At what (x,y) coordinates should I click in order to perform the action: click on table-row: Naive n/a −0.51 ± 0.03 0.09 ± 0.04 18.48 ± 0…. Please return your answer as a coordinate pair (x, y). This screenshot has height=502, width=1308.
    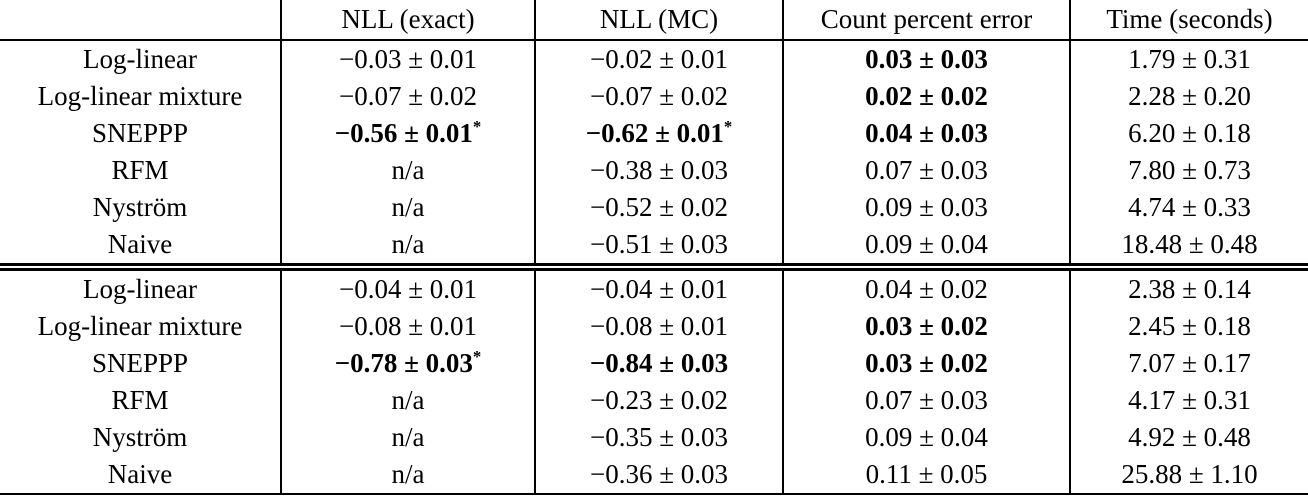
    Looking at the image, I should click on (654, 246).